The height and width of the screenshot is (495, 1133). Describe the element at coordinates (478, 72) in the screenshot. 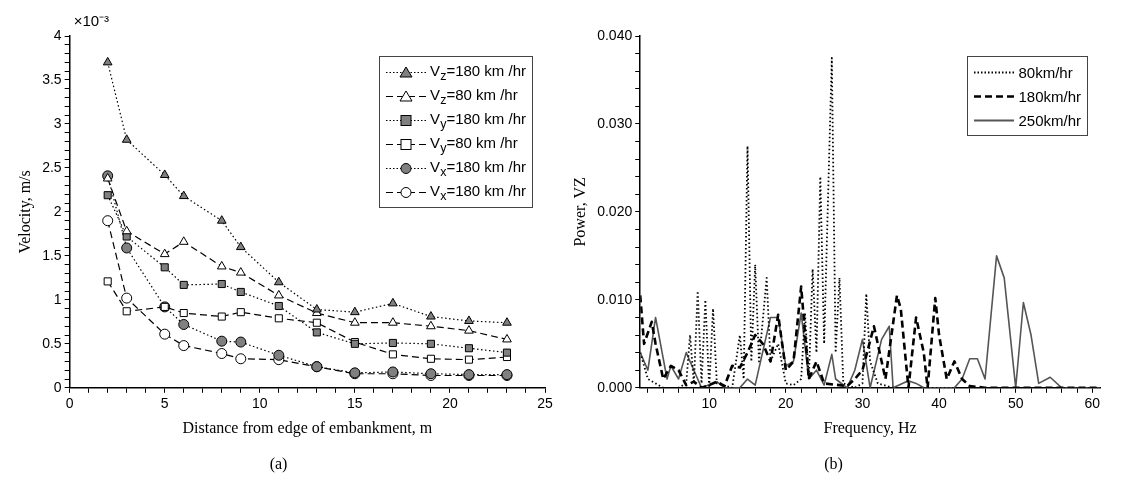

I see `legend-label: V$_{z}$=180 km /hr` at that location.